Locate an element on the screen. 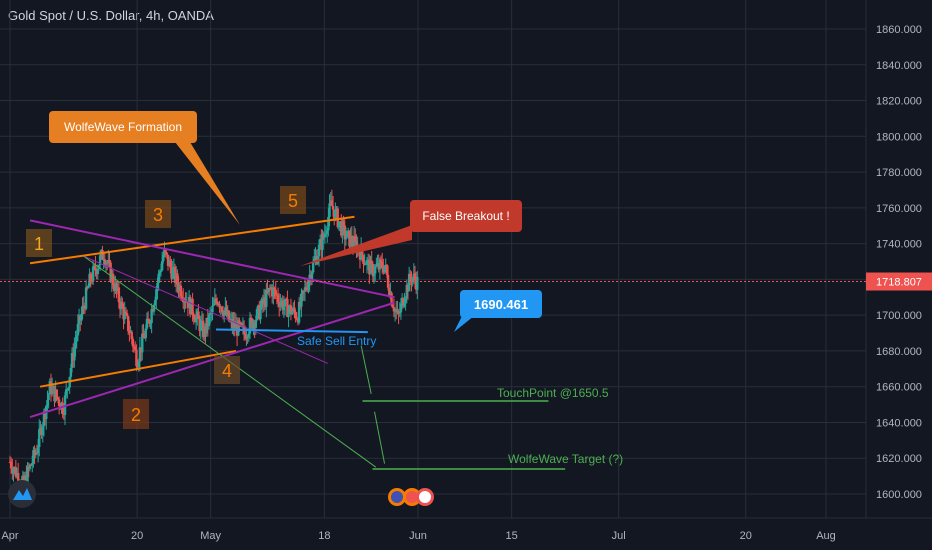  x-tick-label: 18 is located at coordinates (324, 536).